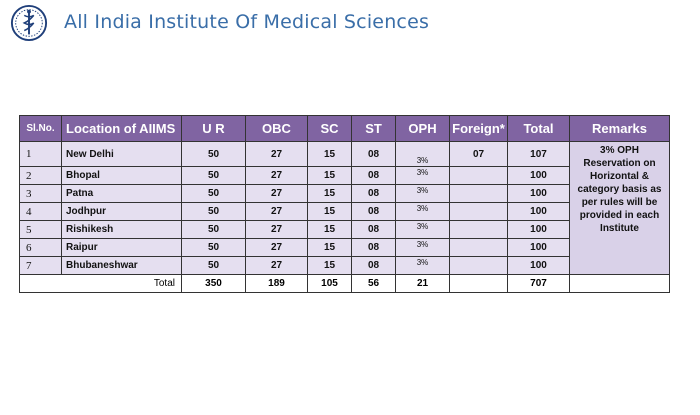 This screenshot has width=700, height=415. I want to click on total-remarks-blank, so click(619, 283).